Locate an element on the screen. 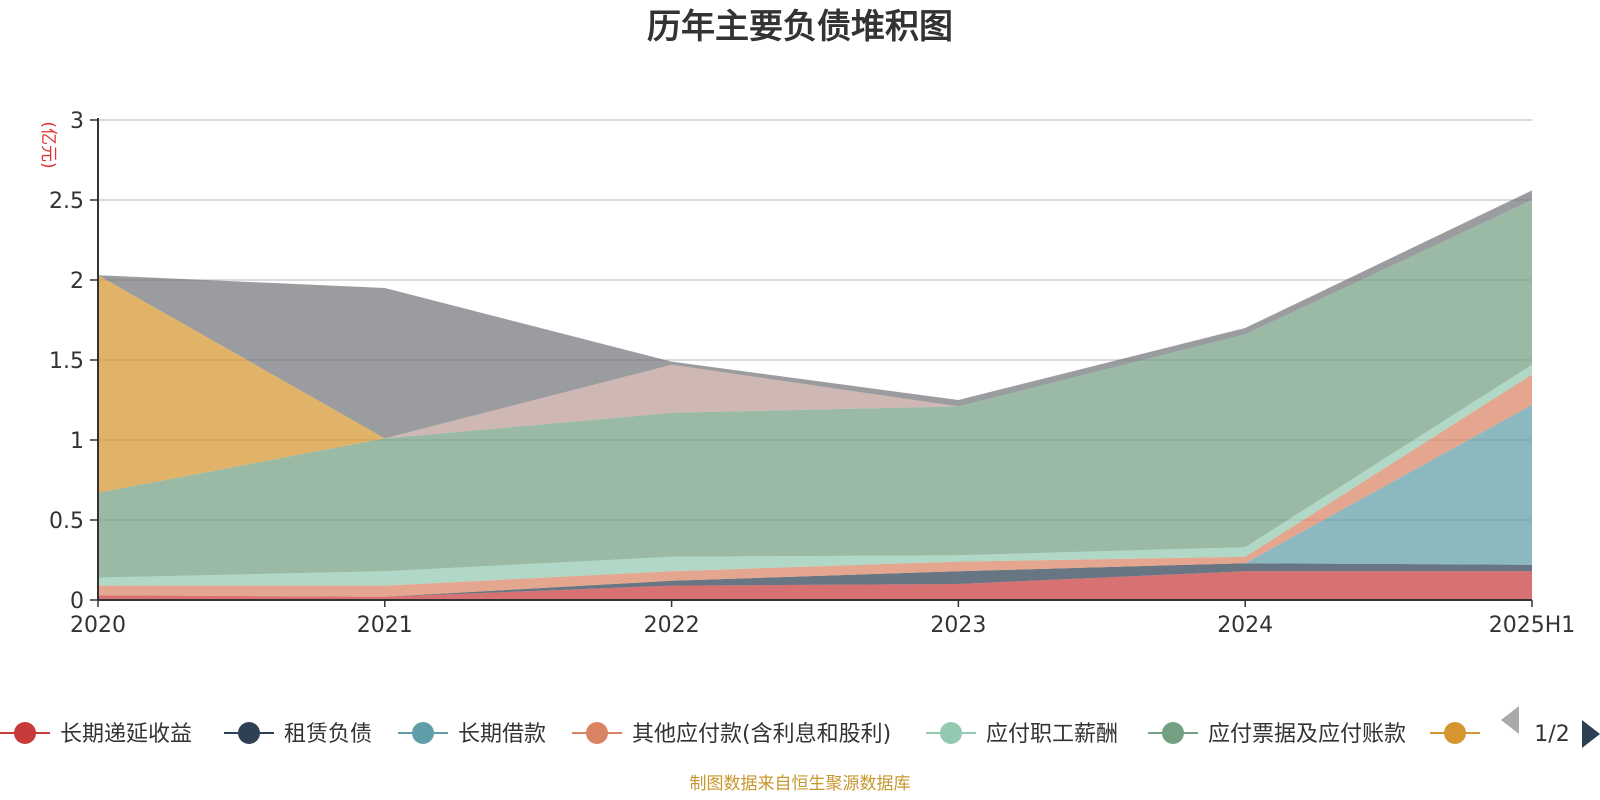 The height and width of the screenshot is (800, 1600). legend-label: 长期借款 is located at coordinates (502, 734).